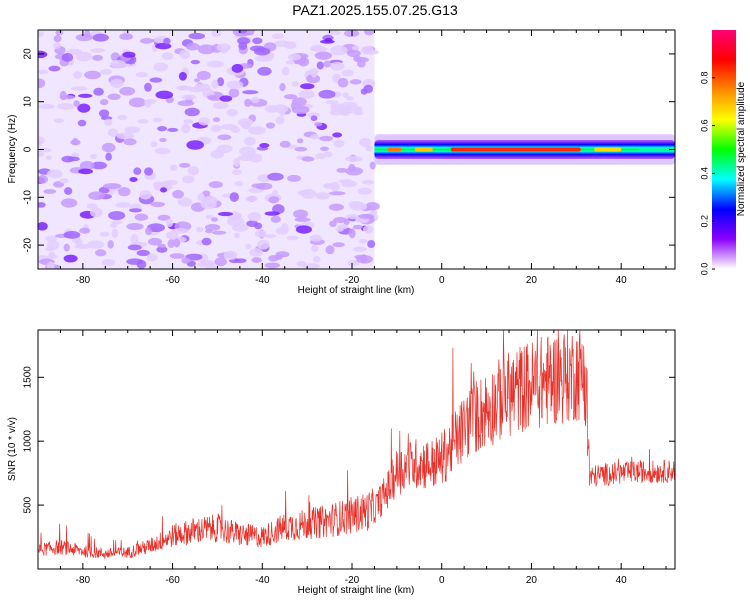 Image resolution: width=750 pixels, height=600 pixels. I want to click on snr-xtick-label: -80, so click(83, 580).